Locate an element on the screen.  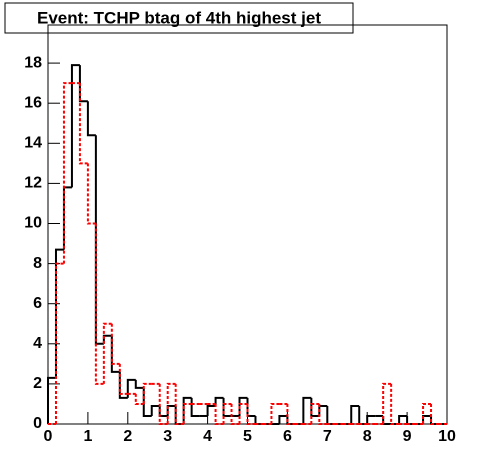
chart-title: Event: TCHP btag of 4th highest jet is located at coordinates (179, 17).